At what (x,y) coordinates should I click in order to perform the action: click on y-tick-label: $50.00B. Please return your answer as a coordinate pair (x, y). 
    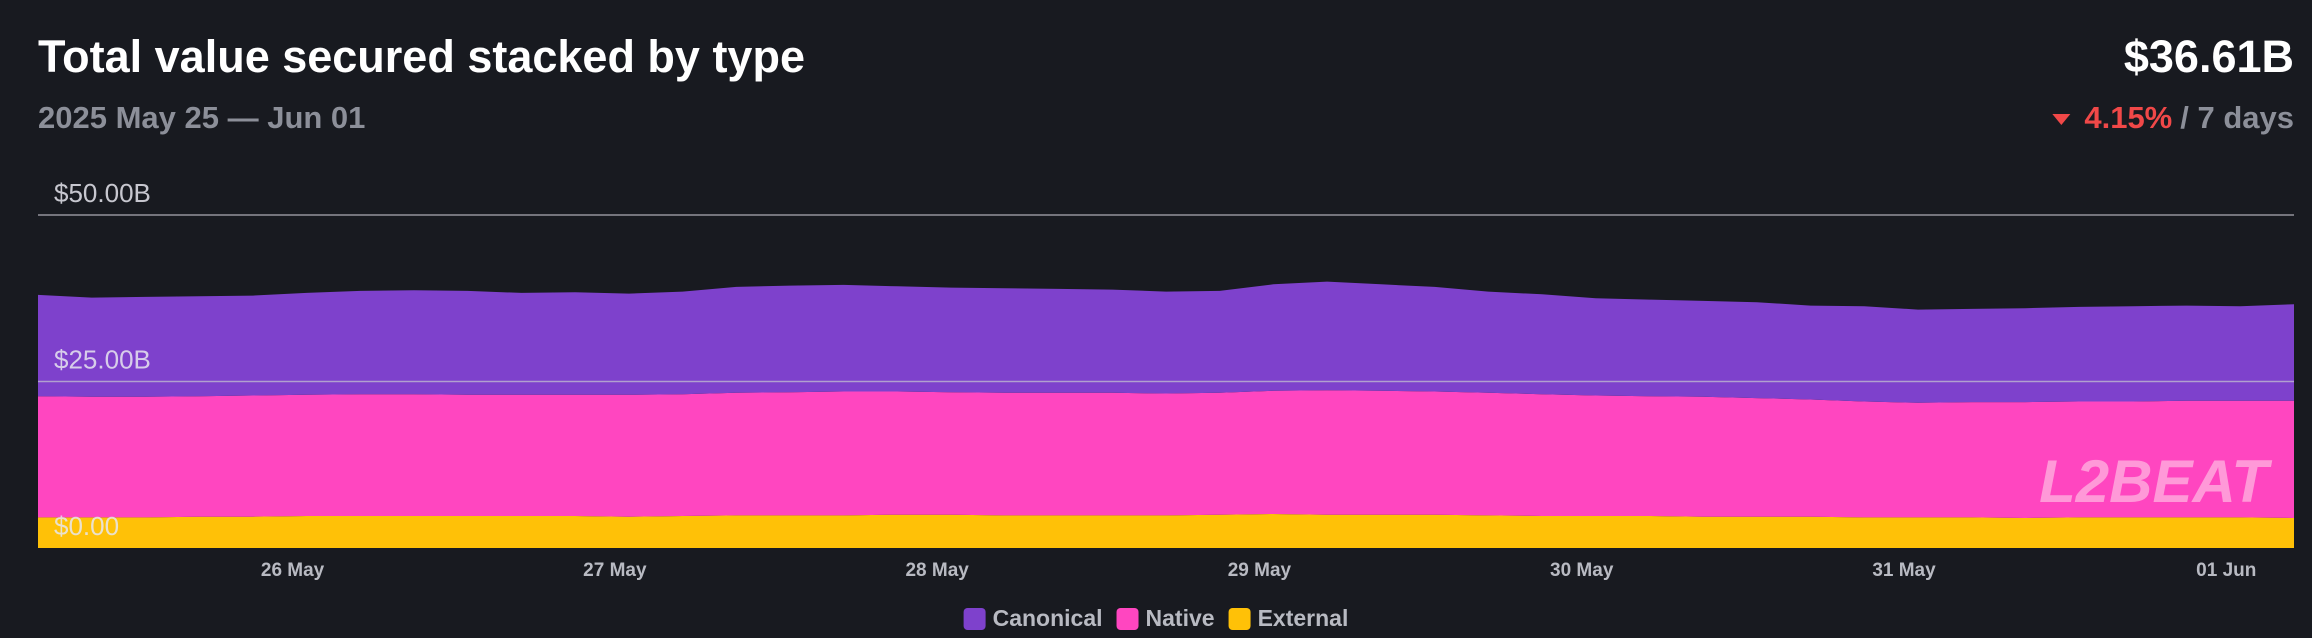
    Looking at the image, I should click on (102, 193).